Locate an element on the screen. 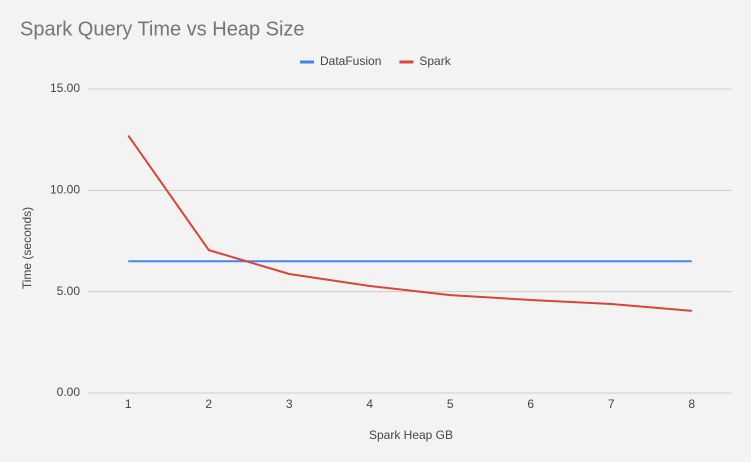 Image resolution: width=751 pixels, height=462 pixels. y-tick-label: 15.00 is located at coordinates (65, 88).